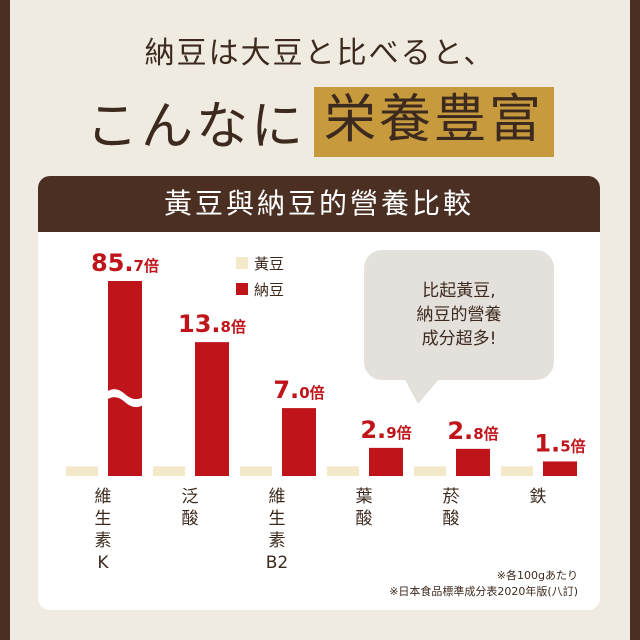 Image resolution: width=640 pixels, height=640 pixels. I want to click on bubble-line-2: 納豆的營養, so click(459, 315).